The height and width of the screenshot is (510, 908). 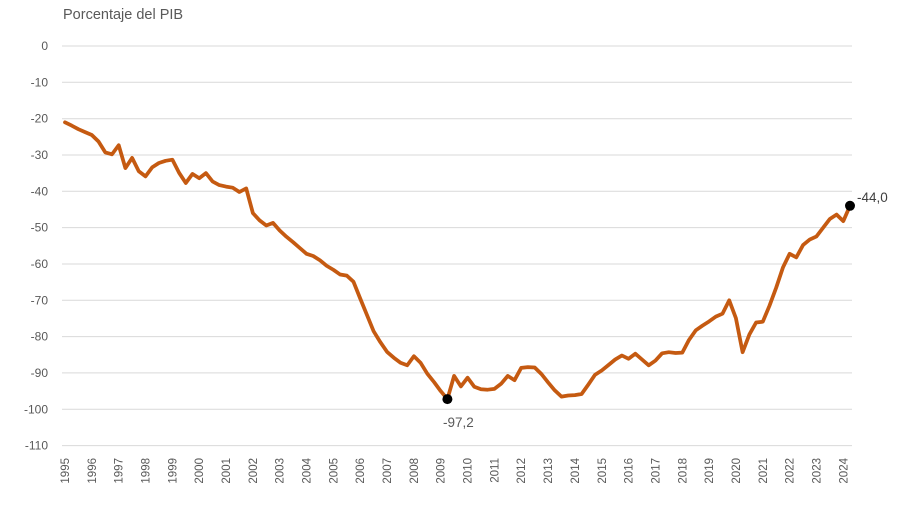 I want to click on latest-value-label: -44,0, so click(x=872, y=197).